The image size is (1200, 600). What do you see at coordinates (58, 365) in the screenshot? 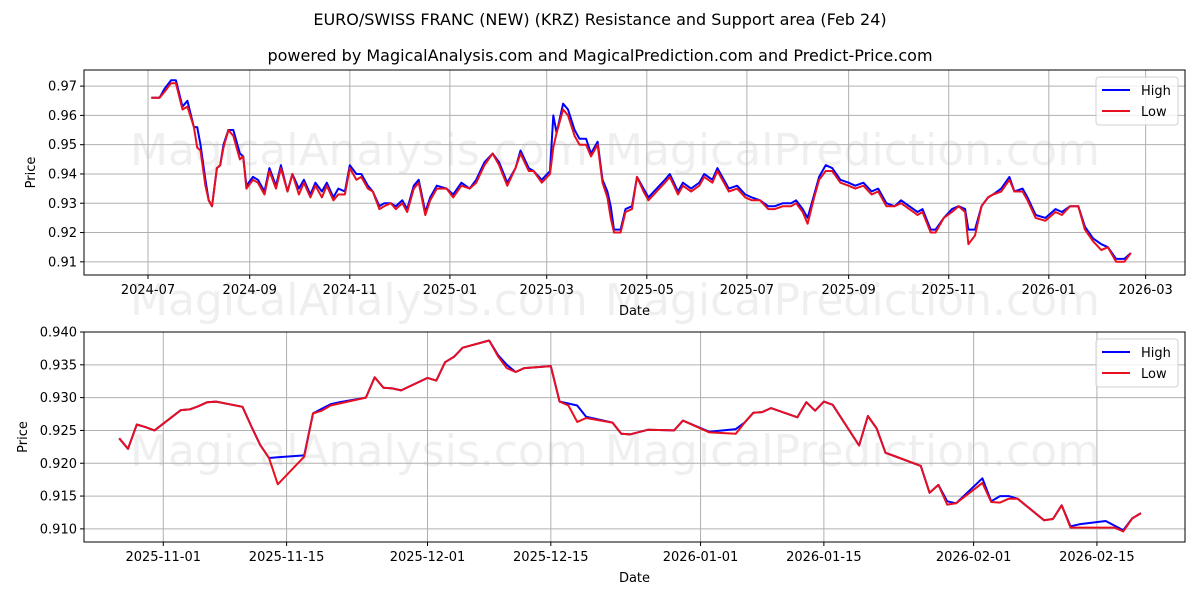
I see `y-tick-label: 0.935` at bounding box center [58, 365].